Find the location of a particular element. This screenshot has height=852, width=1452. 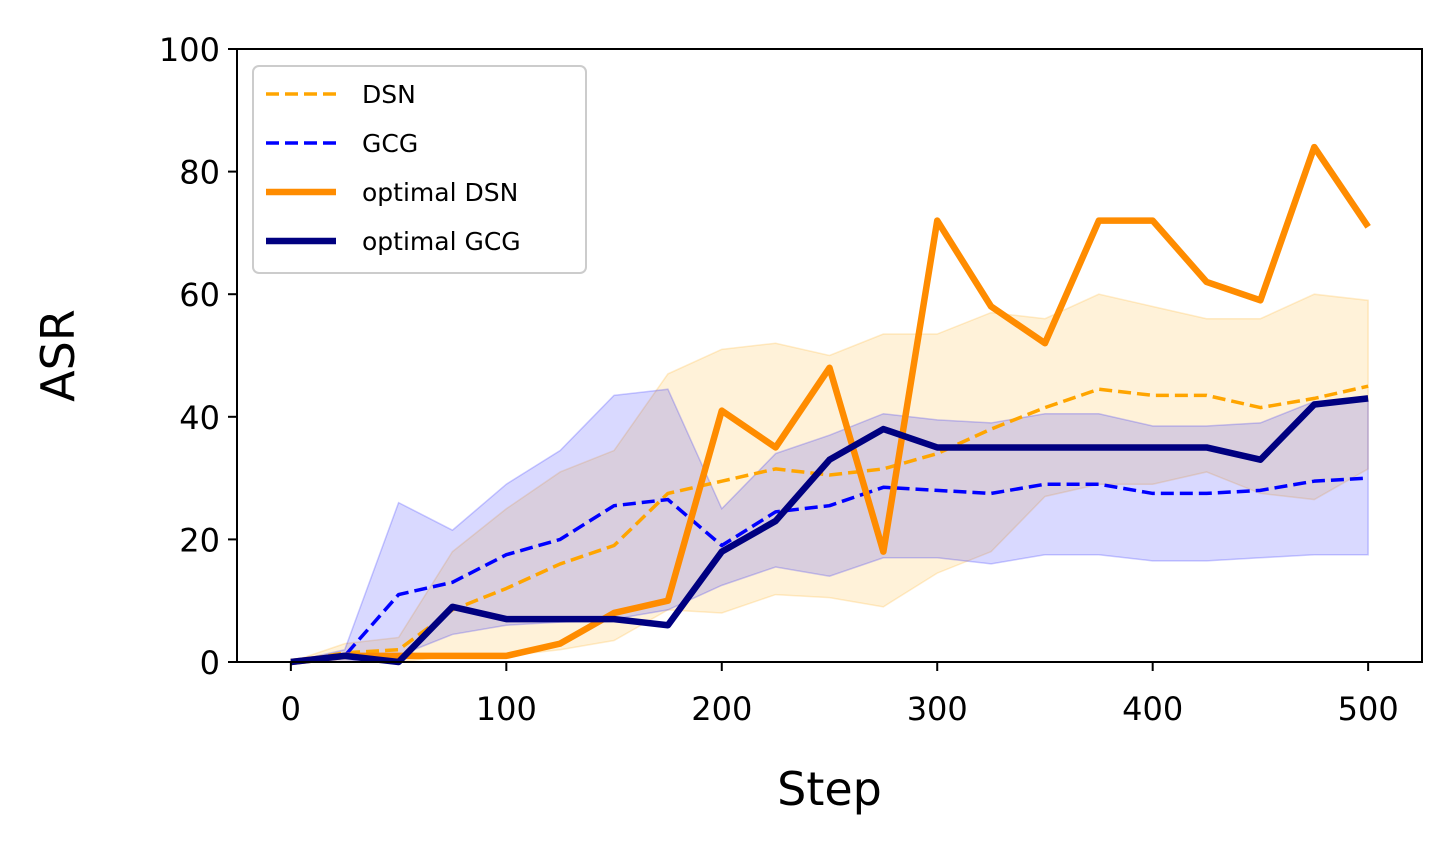

y-tick-label: 20 is located at coordinates (199, 540).